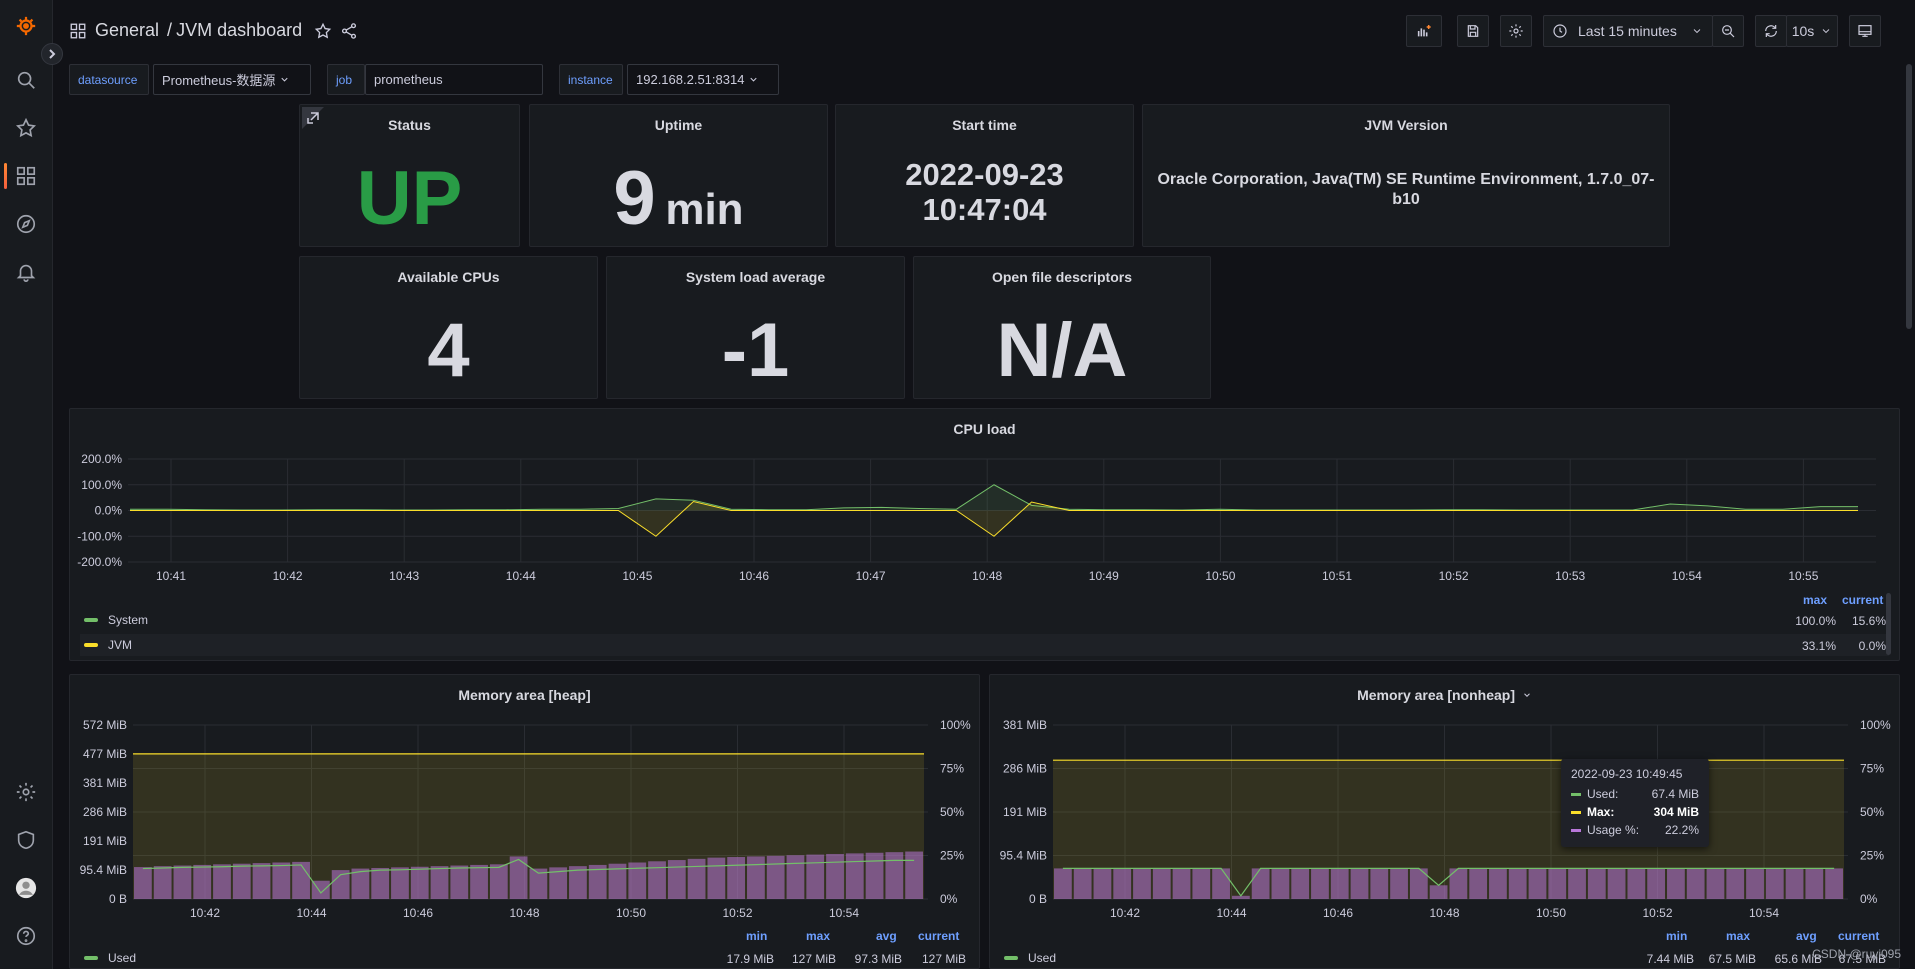  I want to click on expand-sidebar-button, so click(52, 54).